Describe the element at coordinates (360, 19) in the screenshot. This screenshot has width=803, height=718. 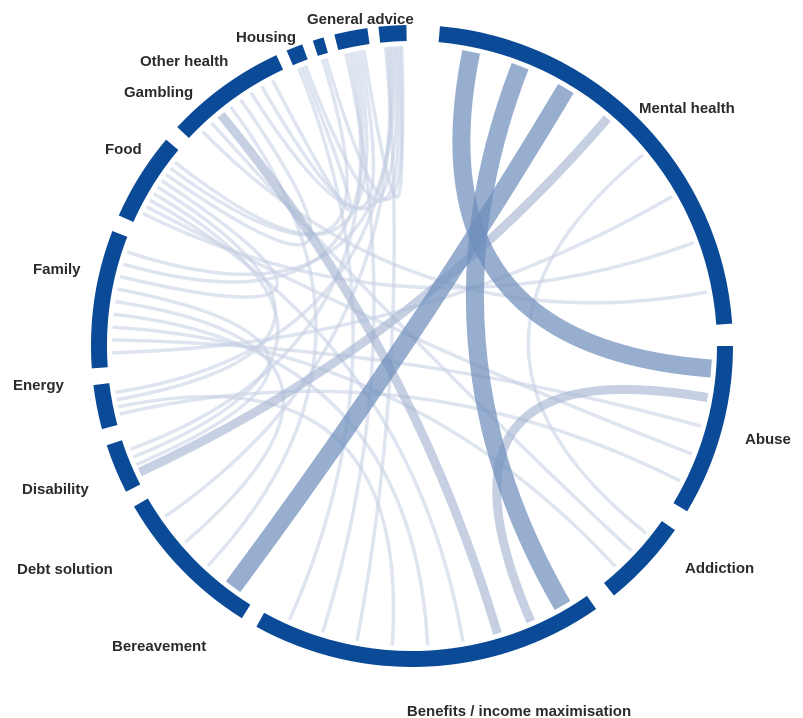
I see `segment-label-general-advice: General advice` at that location.